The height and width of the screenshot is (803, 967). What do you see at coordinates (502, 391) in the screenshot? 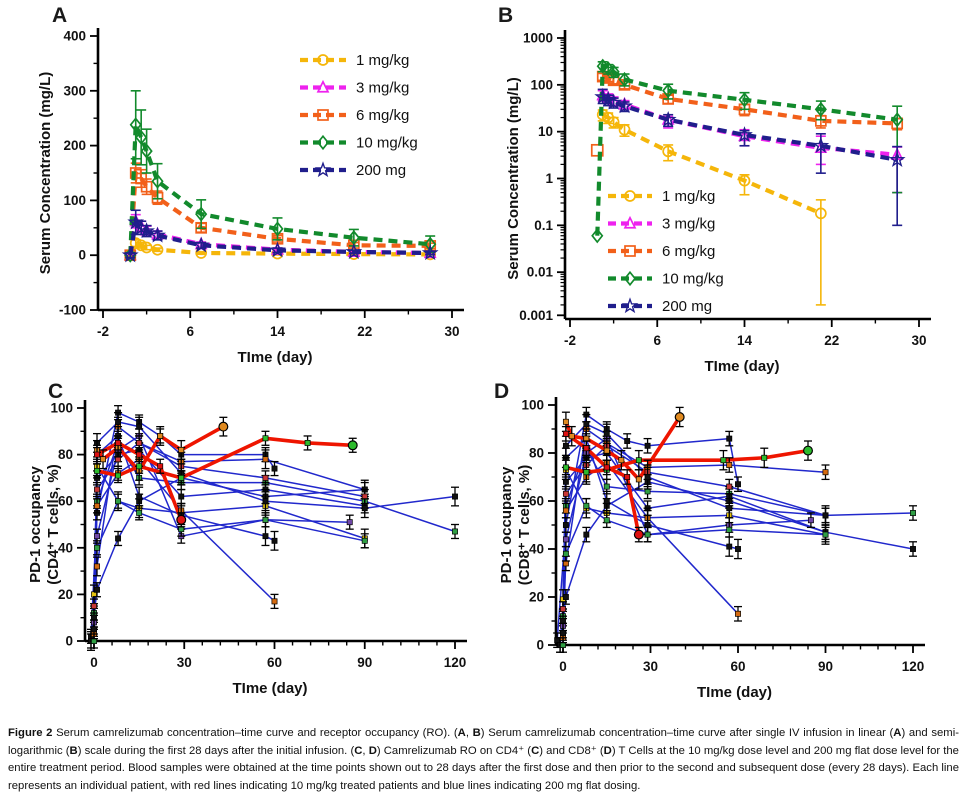
I see `panel-d-label: D` at bounding box center [502, 391].